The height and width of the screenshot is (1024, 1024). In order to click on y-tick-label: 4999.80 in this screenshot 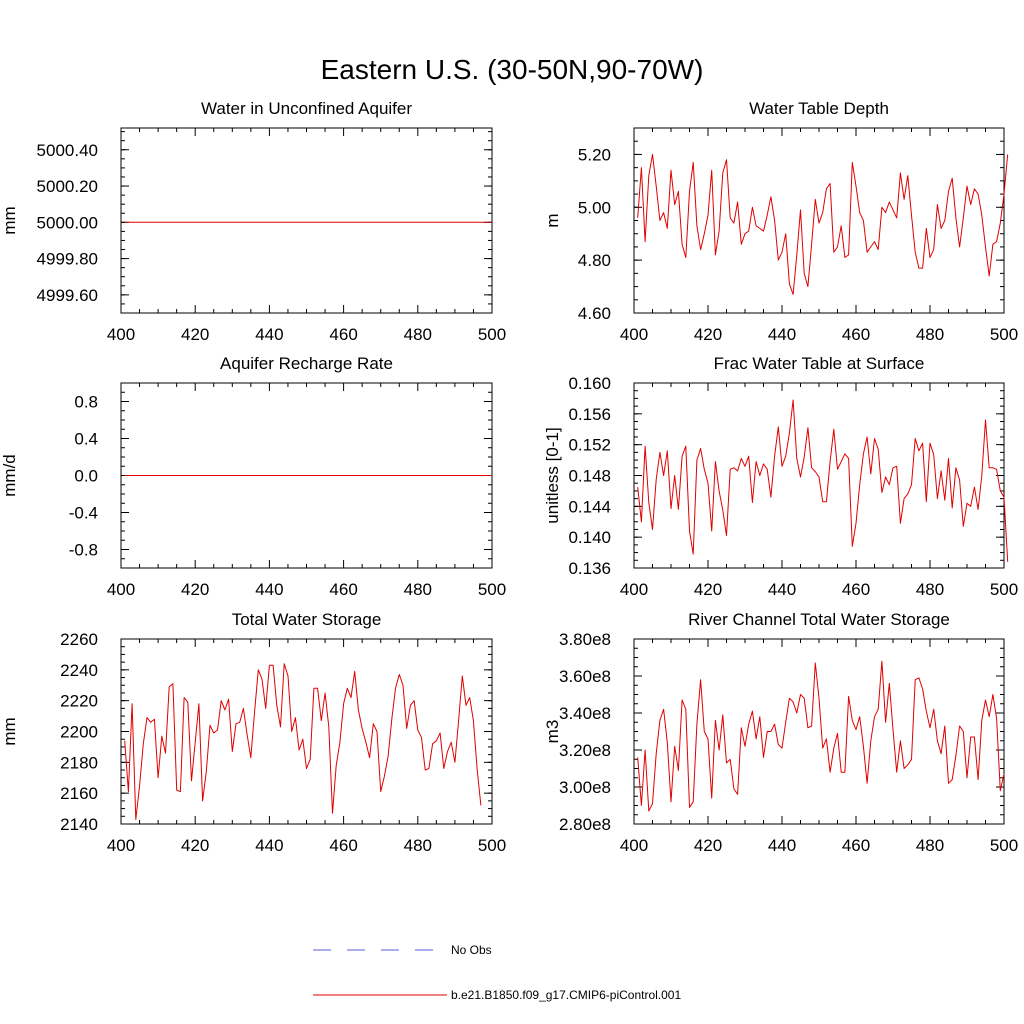, I will do `click(67, 259)`.